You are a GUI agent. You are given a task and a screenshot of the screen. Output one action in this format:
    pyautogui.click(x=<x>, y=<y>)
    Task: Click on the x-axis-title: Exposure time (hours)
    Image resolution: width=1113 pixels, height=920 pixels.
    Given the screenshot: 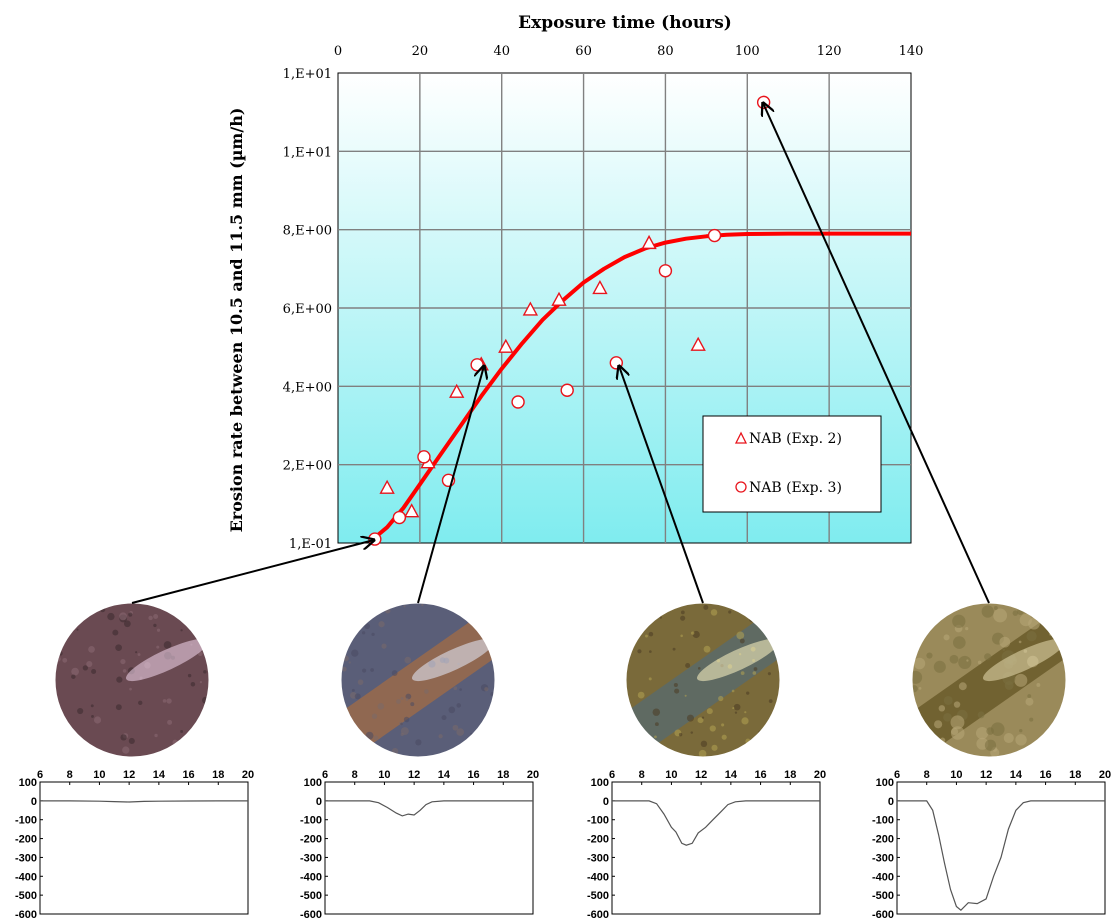 What is the action you would take?
    pyautogui.click(x=625, y=23)
    